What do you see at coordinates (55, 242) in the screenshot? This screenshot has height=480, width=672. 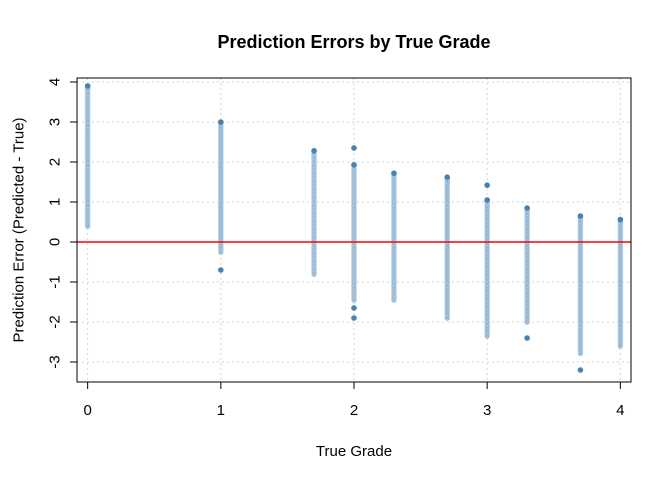 I see `y-tick-label: 0` at bounding box center [55, 242].